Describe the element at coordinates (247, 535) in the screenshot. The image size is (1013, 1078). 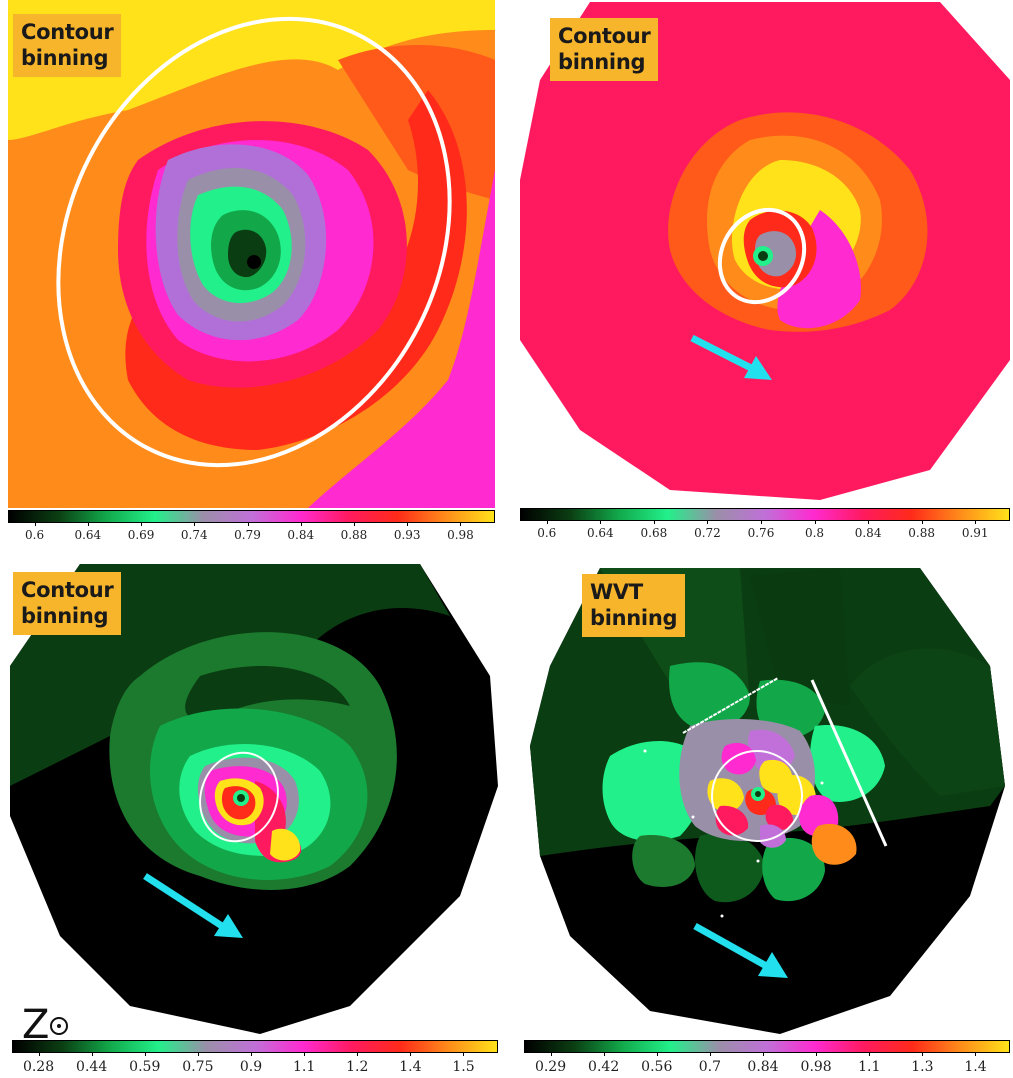
I see `colorbar-tick-label: 0.79` at that location.